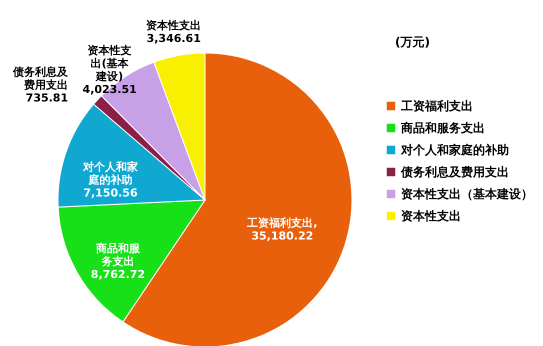 Image resolution: width=543 pixels, height=346 pixels. I want to click on data-label: 对个人和家庭的补助7,150.56, so click(110, 180).